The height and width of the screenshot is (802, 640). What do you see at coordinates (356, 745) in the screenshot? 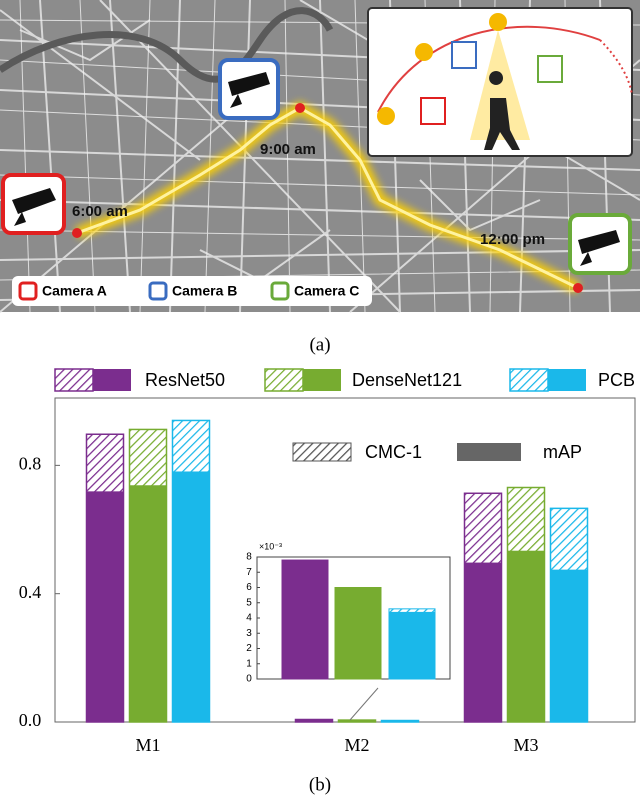
I see `x-tick-label: M2` at bounding box center [356, 745].